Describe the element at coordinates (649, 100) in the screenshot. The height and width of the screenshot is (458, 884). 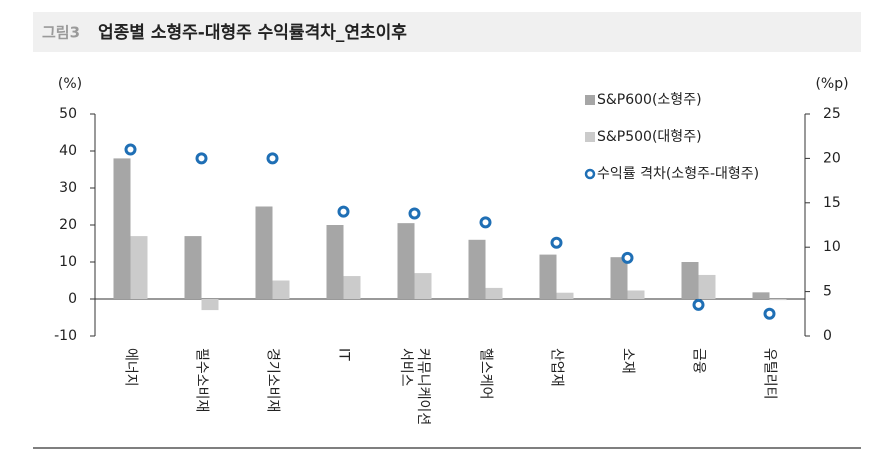
I see `legend-label: S&P600(소형주)` at that location.